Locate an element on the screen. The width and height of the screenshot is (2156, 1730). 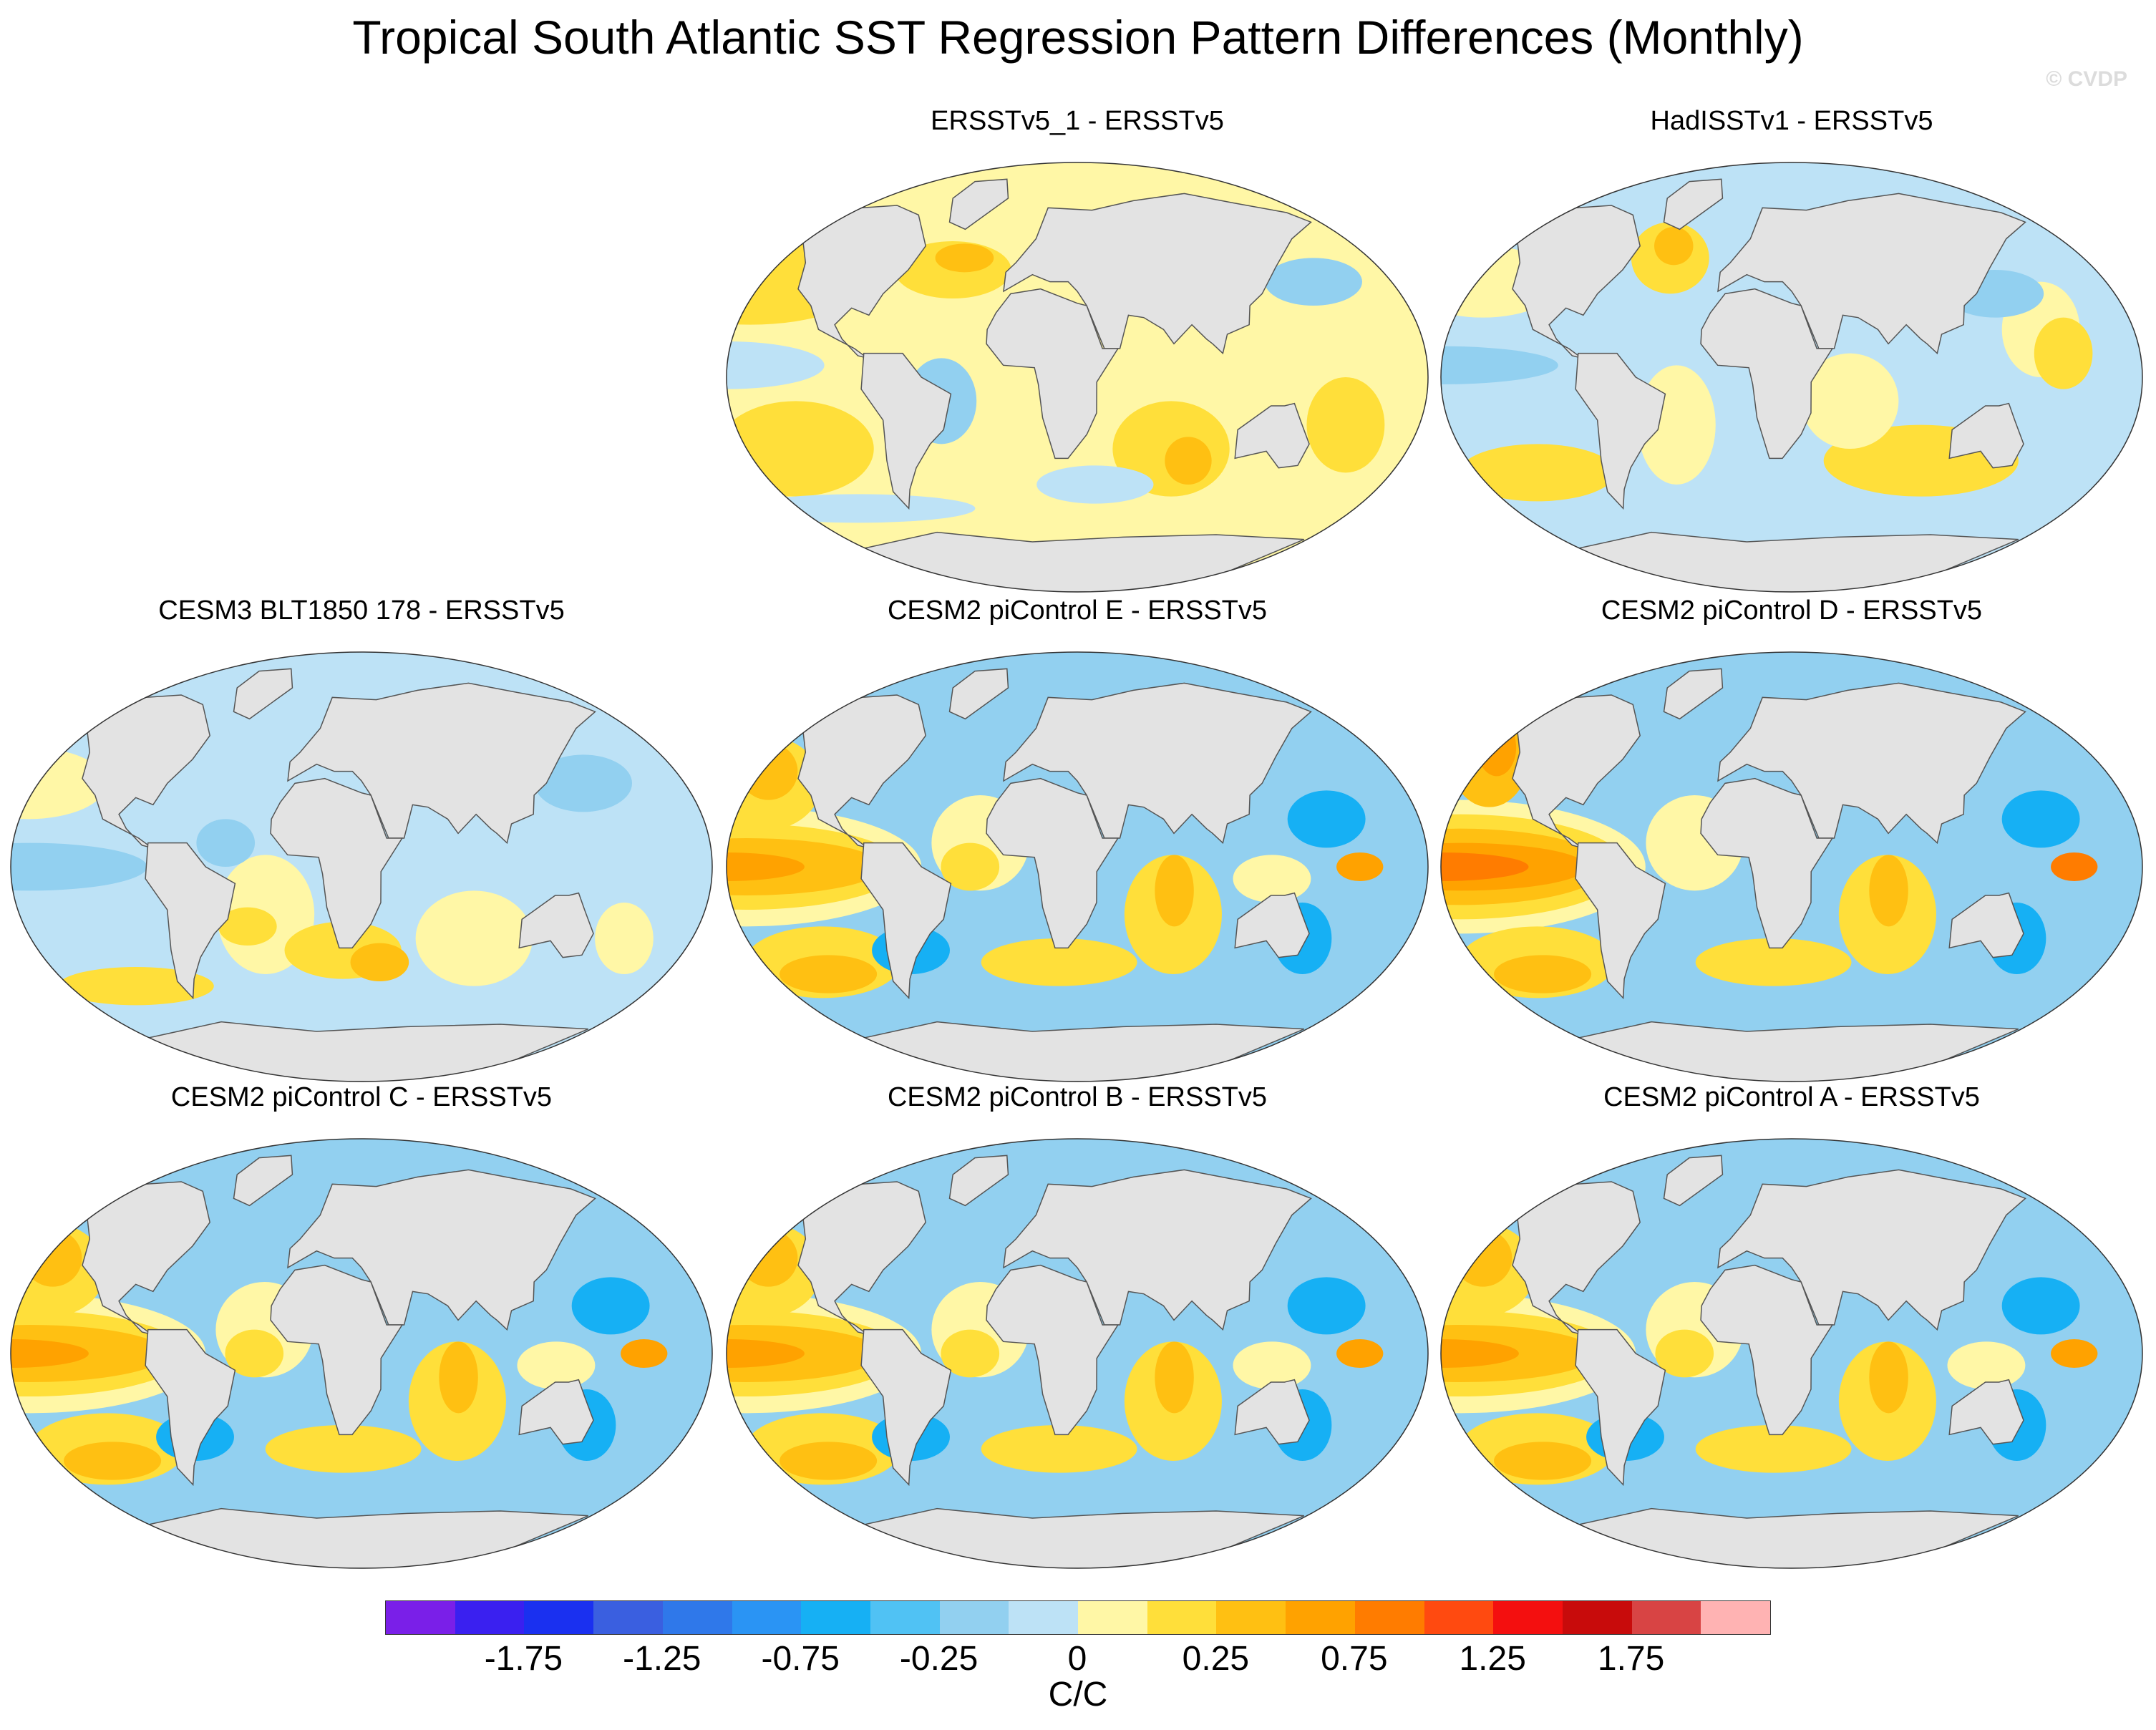
map-panel: CESM2 piControl E - ERSSTv5 is located at coordinates (1077, 846).